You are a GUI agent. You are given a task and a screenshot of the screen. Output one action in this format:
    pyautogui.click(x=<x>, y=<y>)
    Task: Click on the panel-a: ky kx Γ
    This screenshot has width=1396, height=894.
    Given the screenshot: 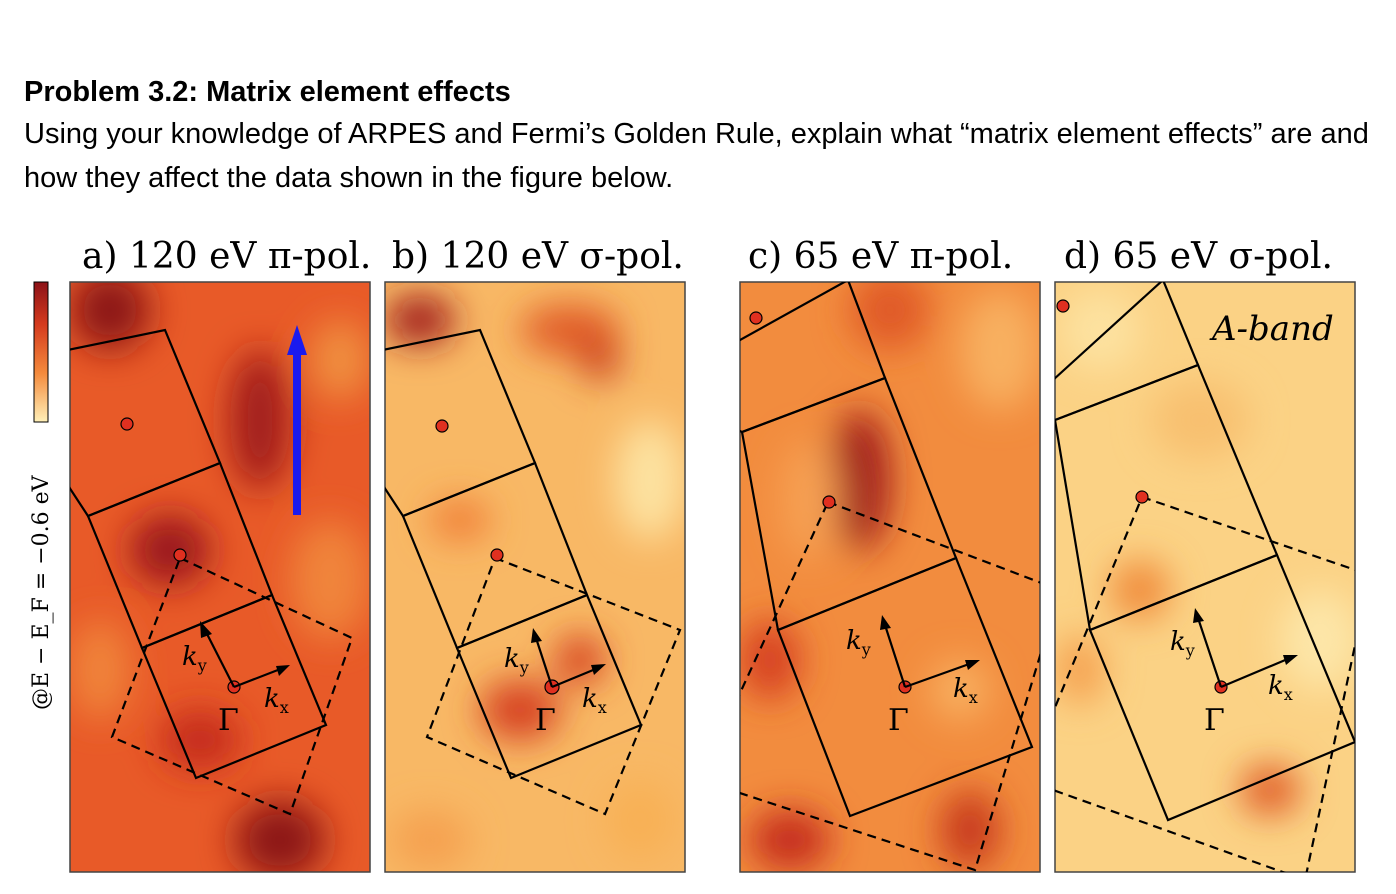 What is the action you would take?
    pyautogui.click(x=220, y=577)
    